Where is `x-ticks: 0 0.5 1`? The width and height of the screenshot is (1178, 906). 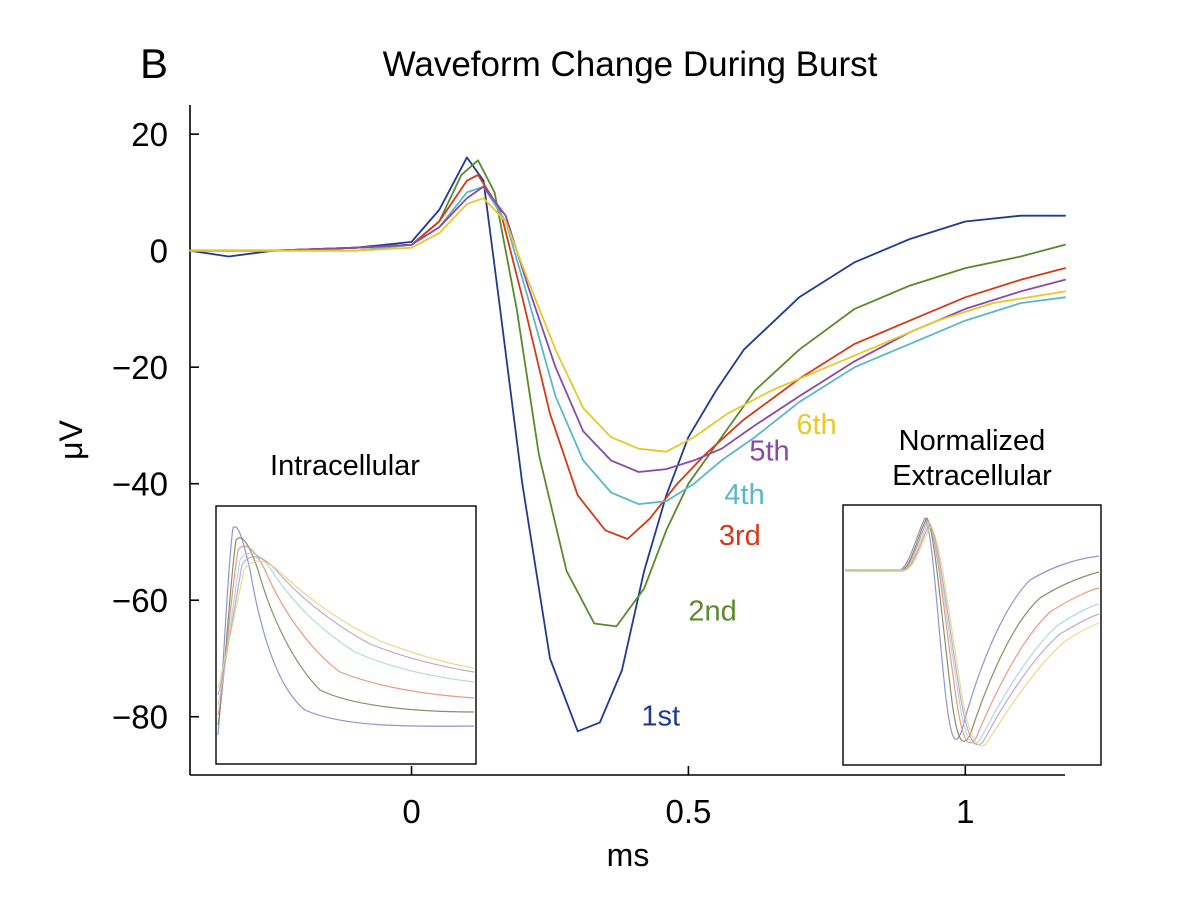
x-ticks: 0 0.5 1 is located at coordinates (688, 798).